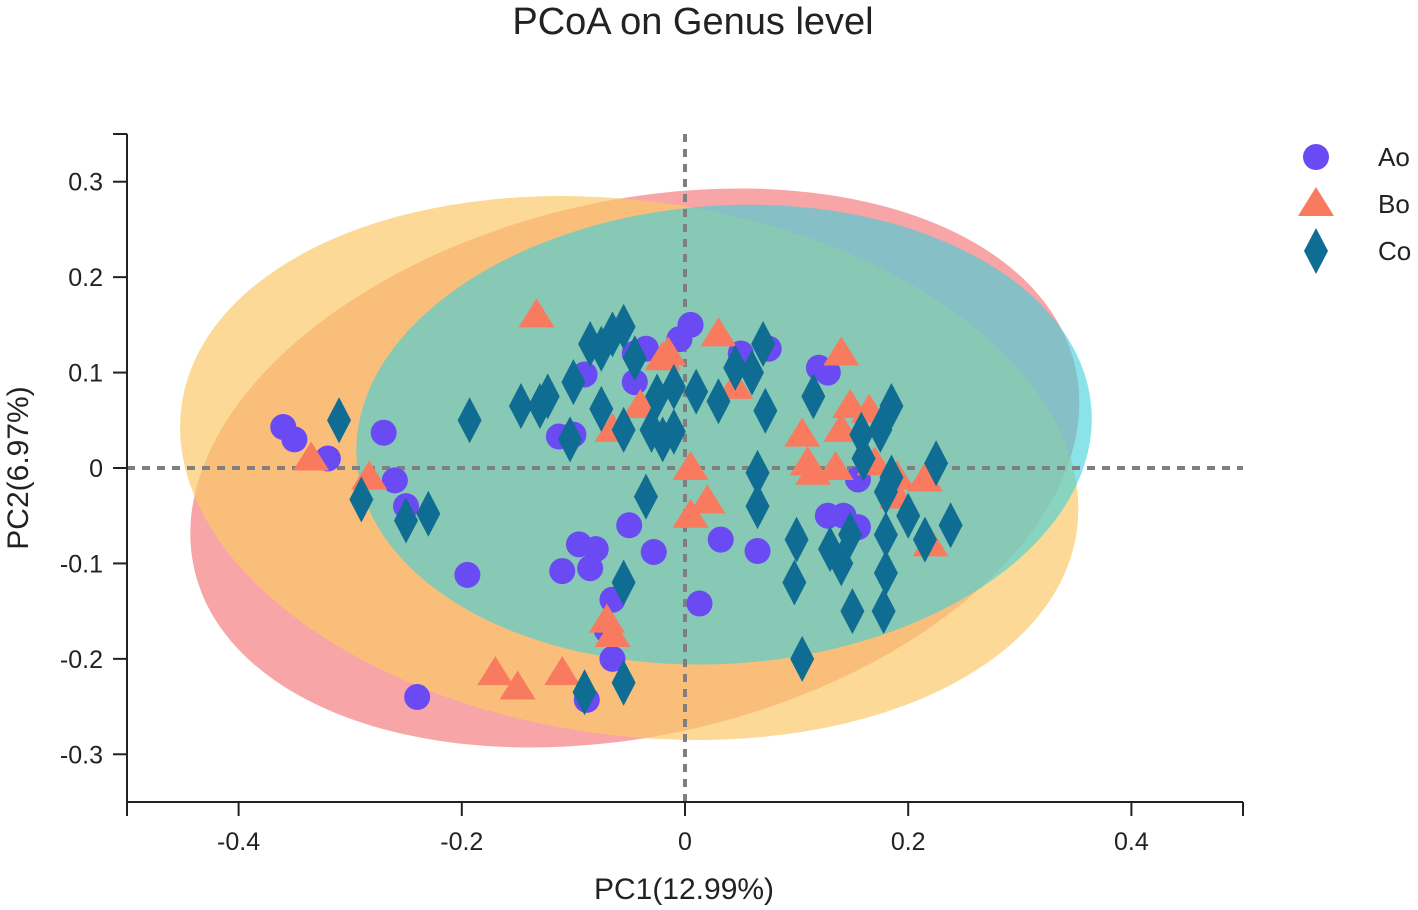 The width and height of the screenshot is (1418, 910). I want to click on x-axis-label: PC1(12.99%), so click(684, 889).